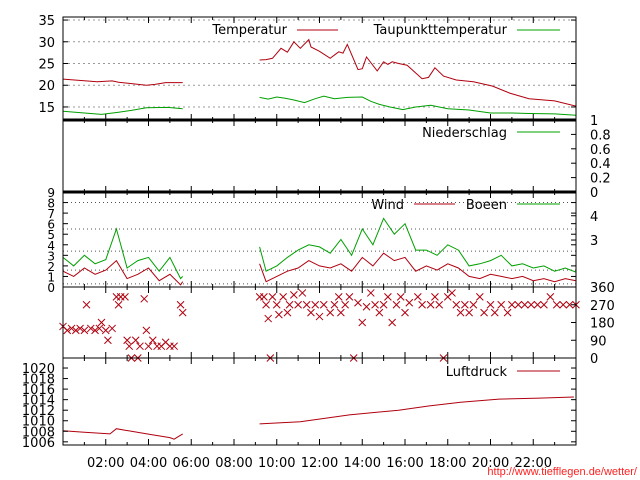 This screenshot has width=640, height=480. What do you see at coordinates (404, 463) in the screenshot?
I see `x-tick-label: 16:00` at bounding box center [404, 463].